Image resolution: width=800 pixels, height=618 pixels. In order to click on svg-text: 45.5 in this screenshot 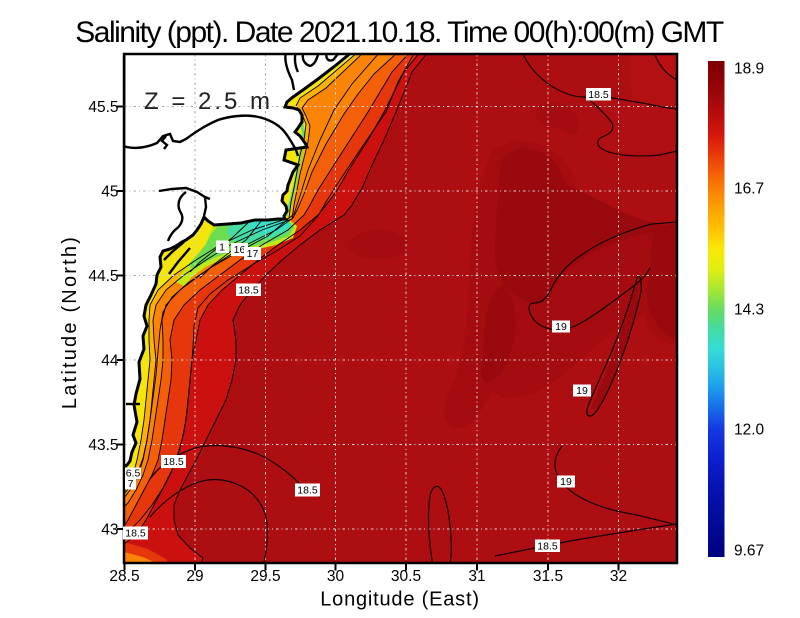, I will do `click(103, 107)`.